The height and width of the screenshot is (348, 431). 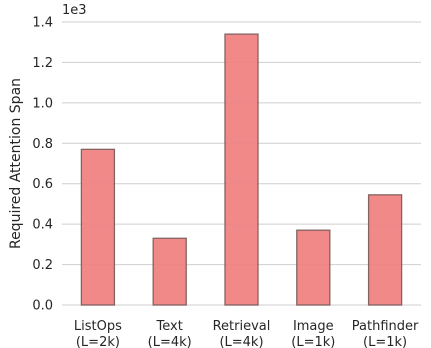 I want to click on y-tick-label: 1.0, so click(x=42, y=103).